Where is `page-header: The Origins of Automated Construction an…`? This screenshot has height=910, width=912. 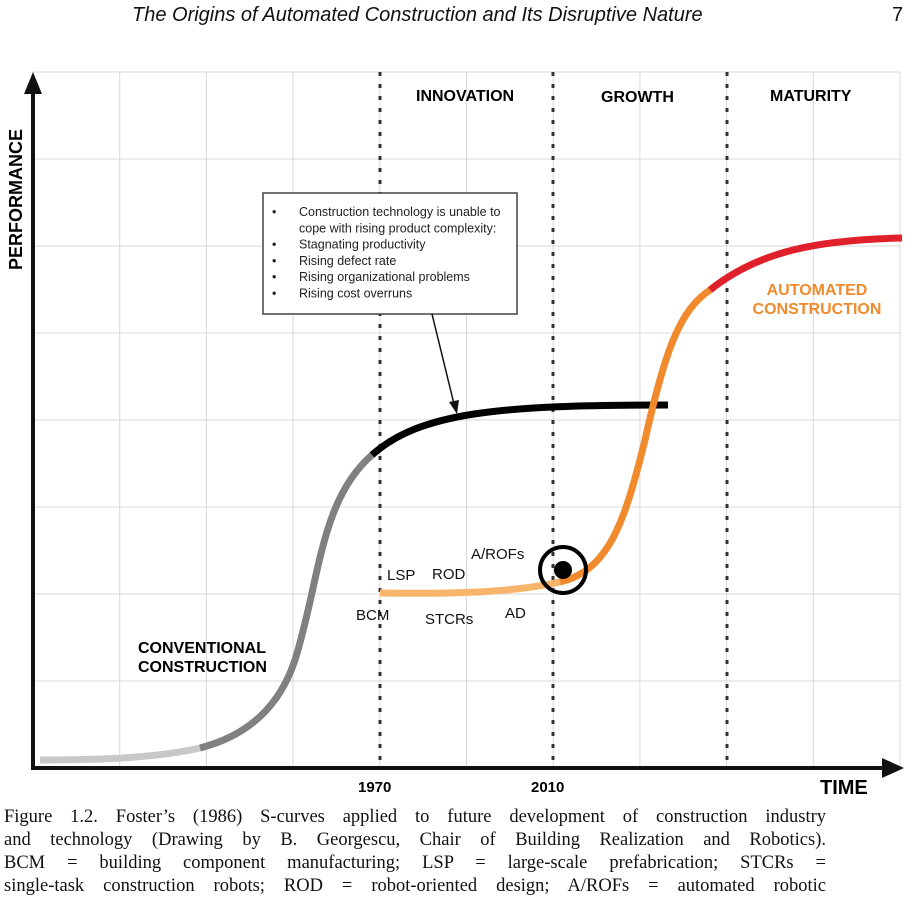 page-header: The Origins of Automated Construction an… is located at coordinates (456, 16).